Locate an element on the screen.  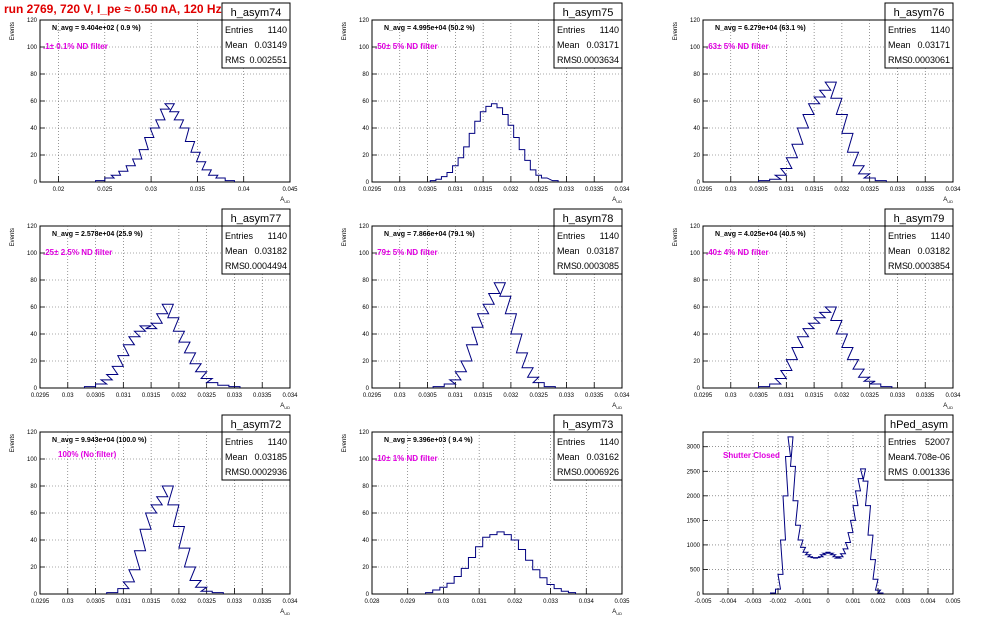
x-tick-label: 0.025 is located at coordinates (105, 190).